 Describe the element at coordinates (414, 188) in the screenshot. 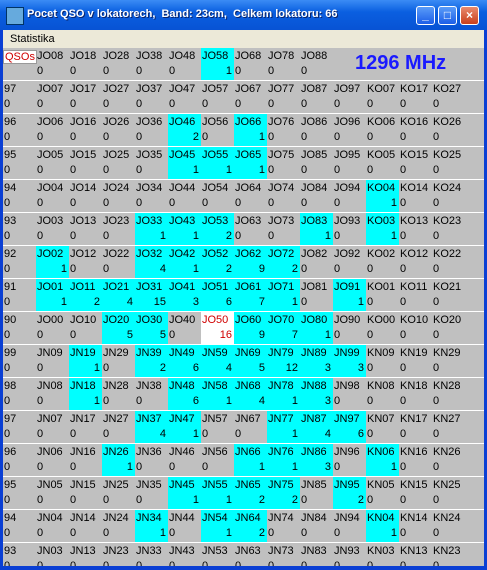

I see `locator-name: KO14` at that location.